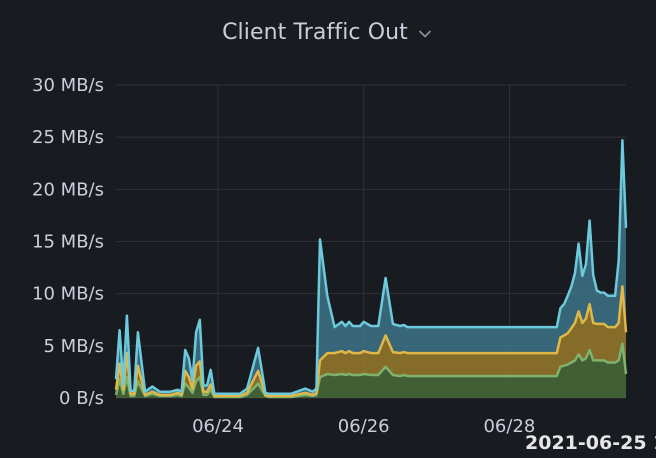  Describe the element at coordinates (68, 189) in the screenshot. I see `y-tick-label: 20 MB/s` at that location.